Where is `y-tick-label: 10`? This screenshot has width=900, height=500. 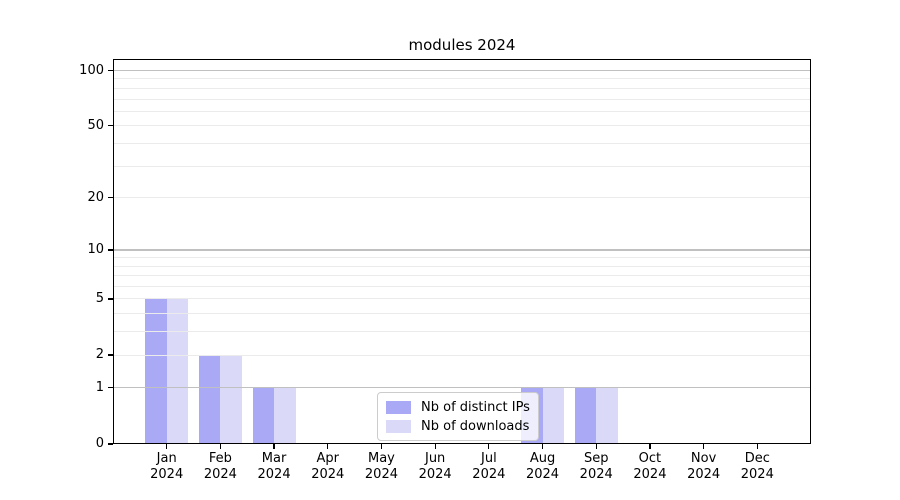 y-tick-label: 10 is located at coordinates (95, 249).